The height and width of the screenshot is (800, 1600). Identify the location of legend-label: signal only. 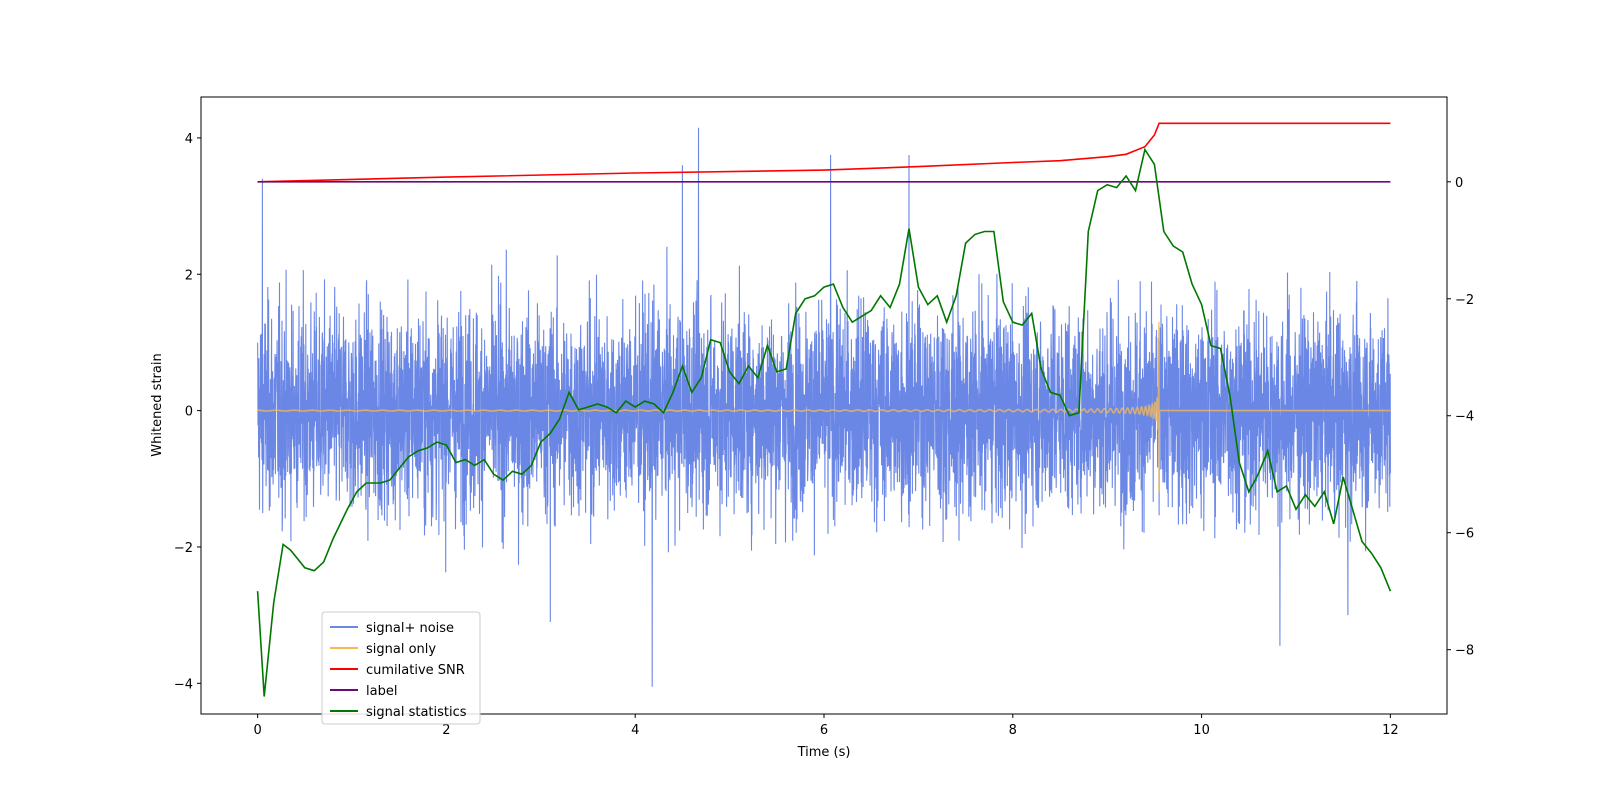
(401, 649).